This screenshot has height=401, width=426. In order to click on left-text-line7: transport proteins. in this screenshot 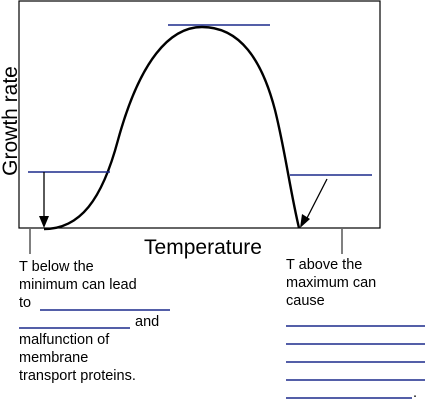, I will do `click(77, 376)`.